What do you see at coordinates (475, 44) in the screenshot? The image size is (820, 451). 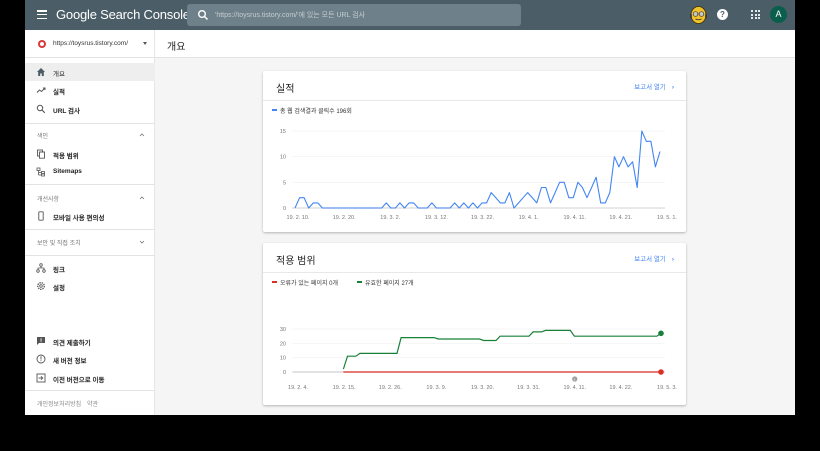 I see `page-header: 개요` at bounding box center [475, 44].